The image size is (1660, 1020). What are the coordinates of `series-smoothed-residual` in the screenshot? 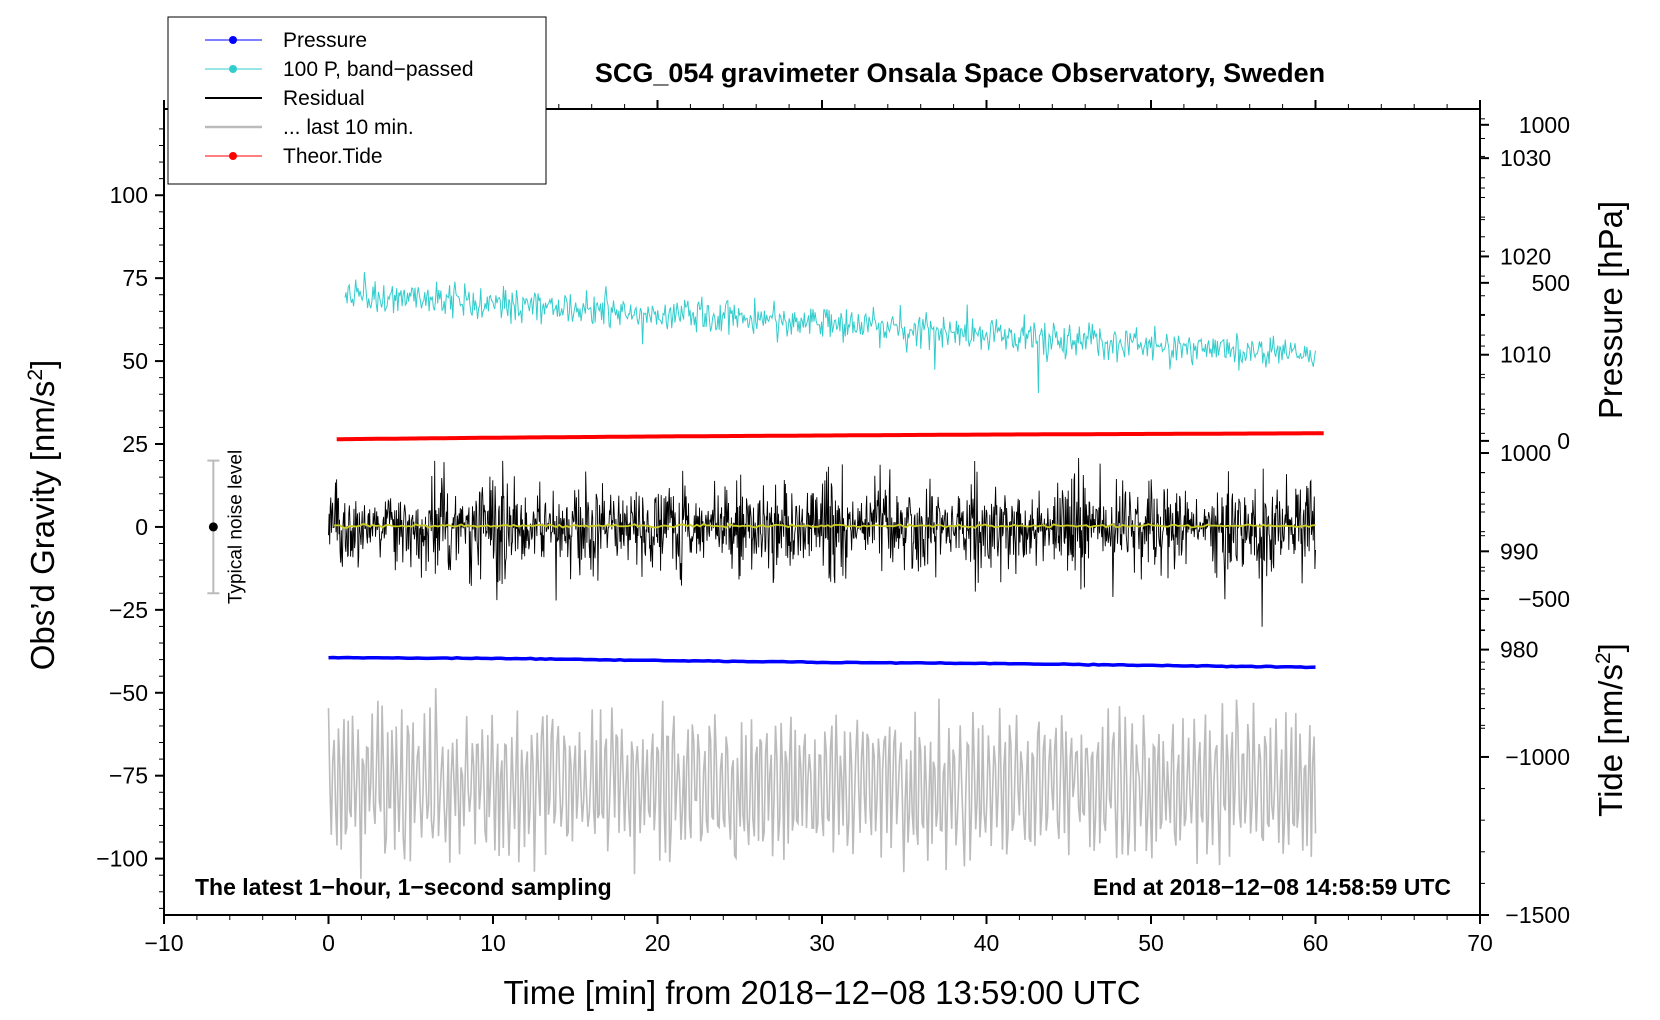 It's located at (824, 525).